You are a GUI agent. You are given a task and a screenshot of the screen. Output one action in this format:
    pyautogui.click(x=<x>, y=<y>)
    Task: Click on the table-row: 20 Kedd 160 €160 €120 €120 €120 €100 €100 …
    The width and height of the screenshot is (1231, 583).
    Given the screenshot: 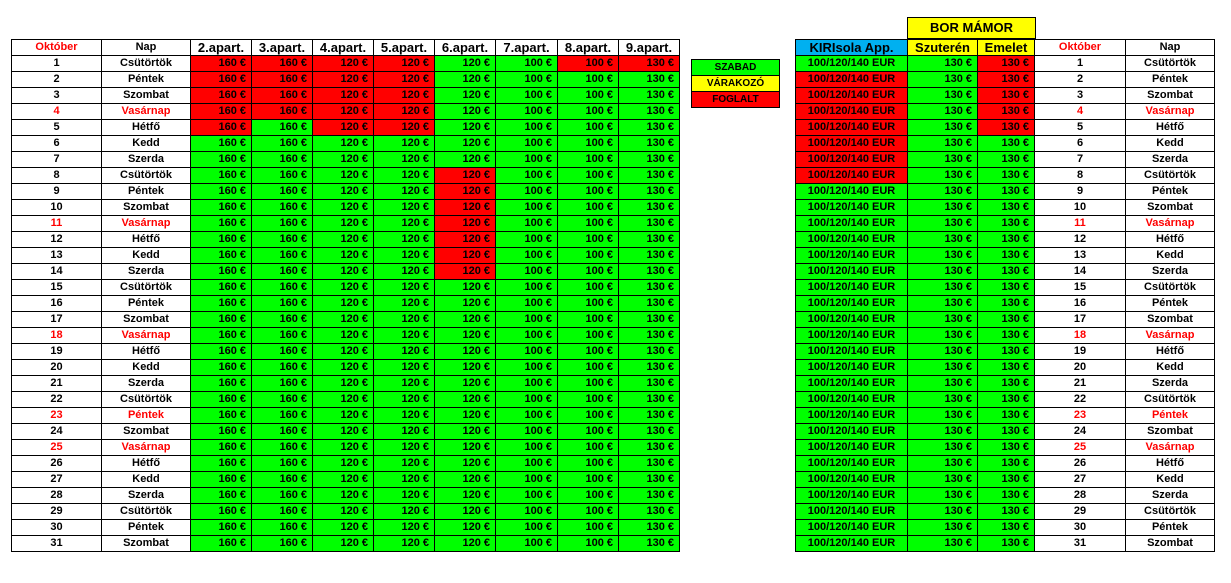 What is the action you would take?
    pyautogui.click(x=345, y=367)
    